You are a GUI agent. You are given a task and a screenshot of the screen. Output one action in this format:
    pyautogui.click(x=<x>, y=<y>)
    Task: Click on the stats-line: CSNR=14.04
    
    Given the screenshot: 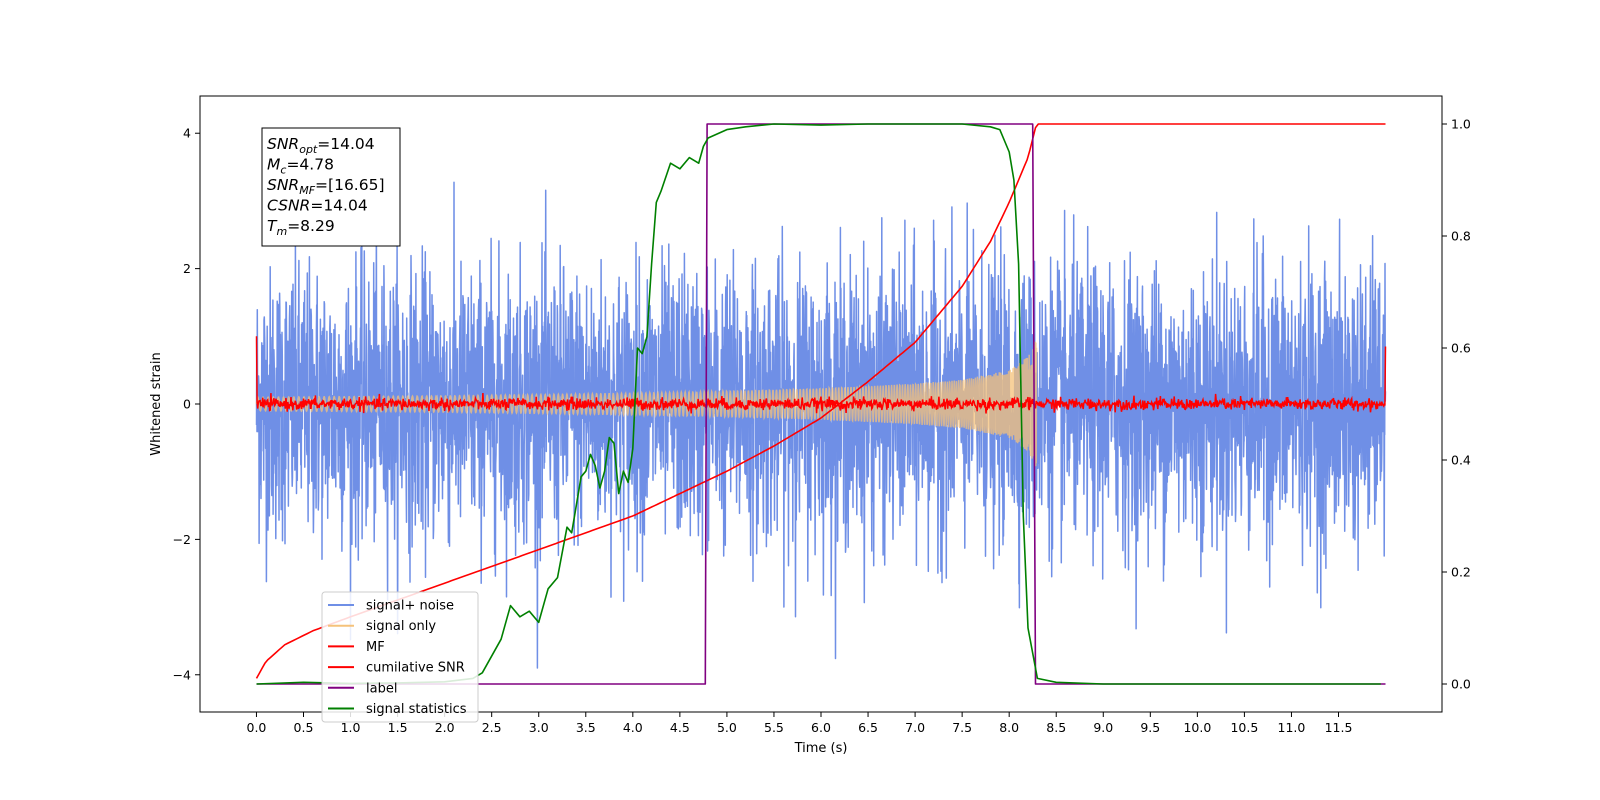 What is the action you would take?
    pyautogui.click(x=317, y=206)
    